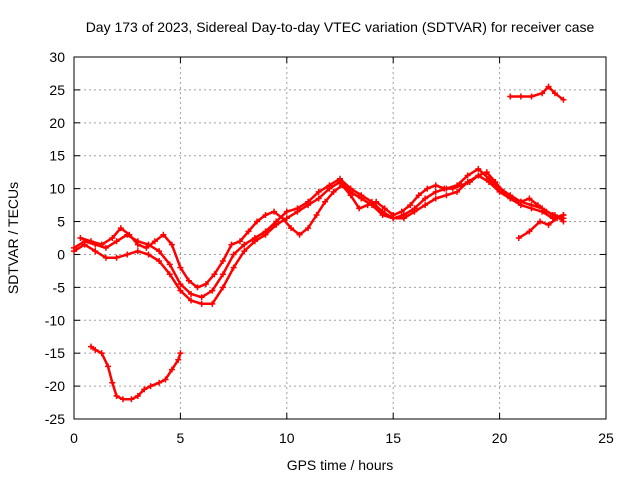 This screenshot has width=640, height=480. I want to click on y-tick-label: 10, so click(57, 189).